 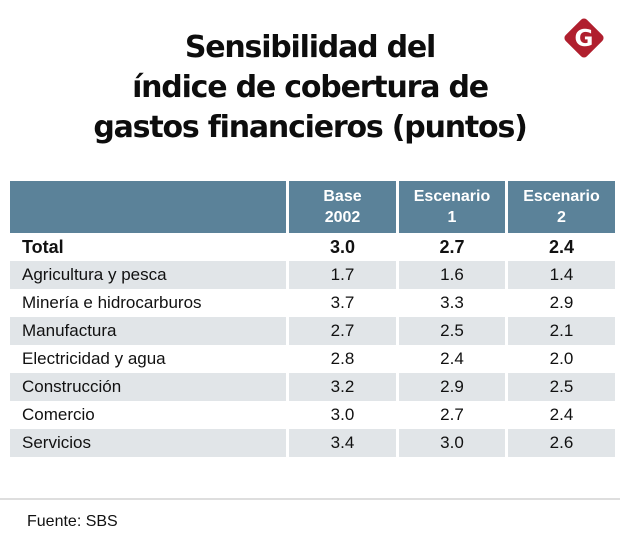 I want to click on value-escenario-2: 2.6, so click(x=561, y=443).